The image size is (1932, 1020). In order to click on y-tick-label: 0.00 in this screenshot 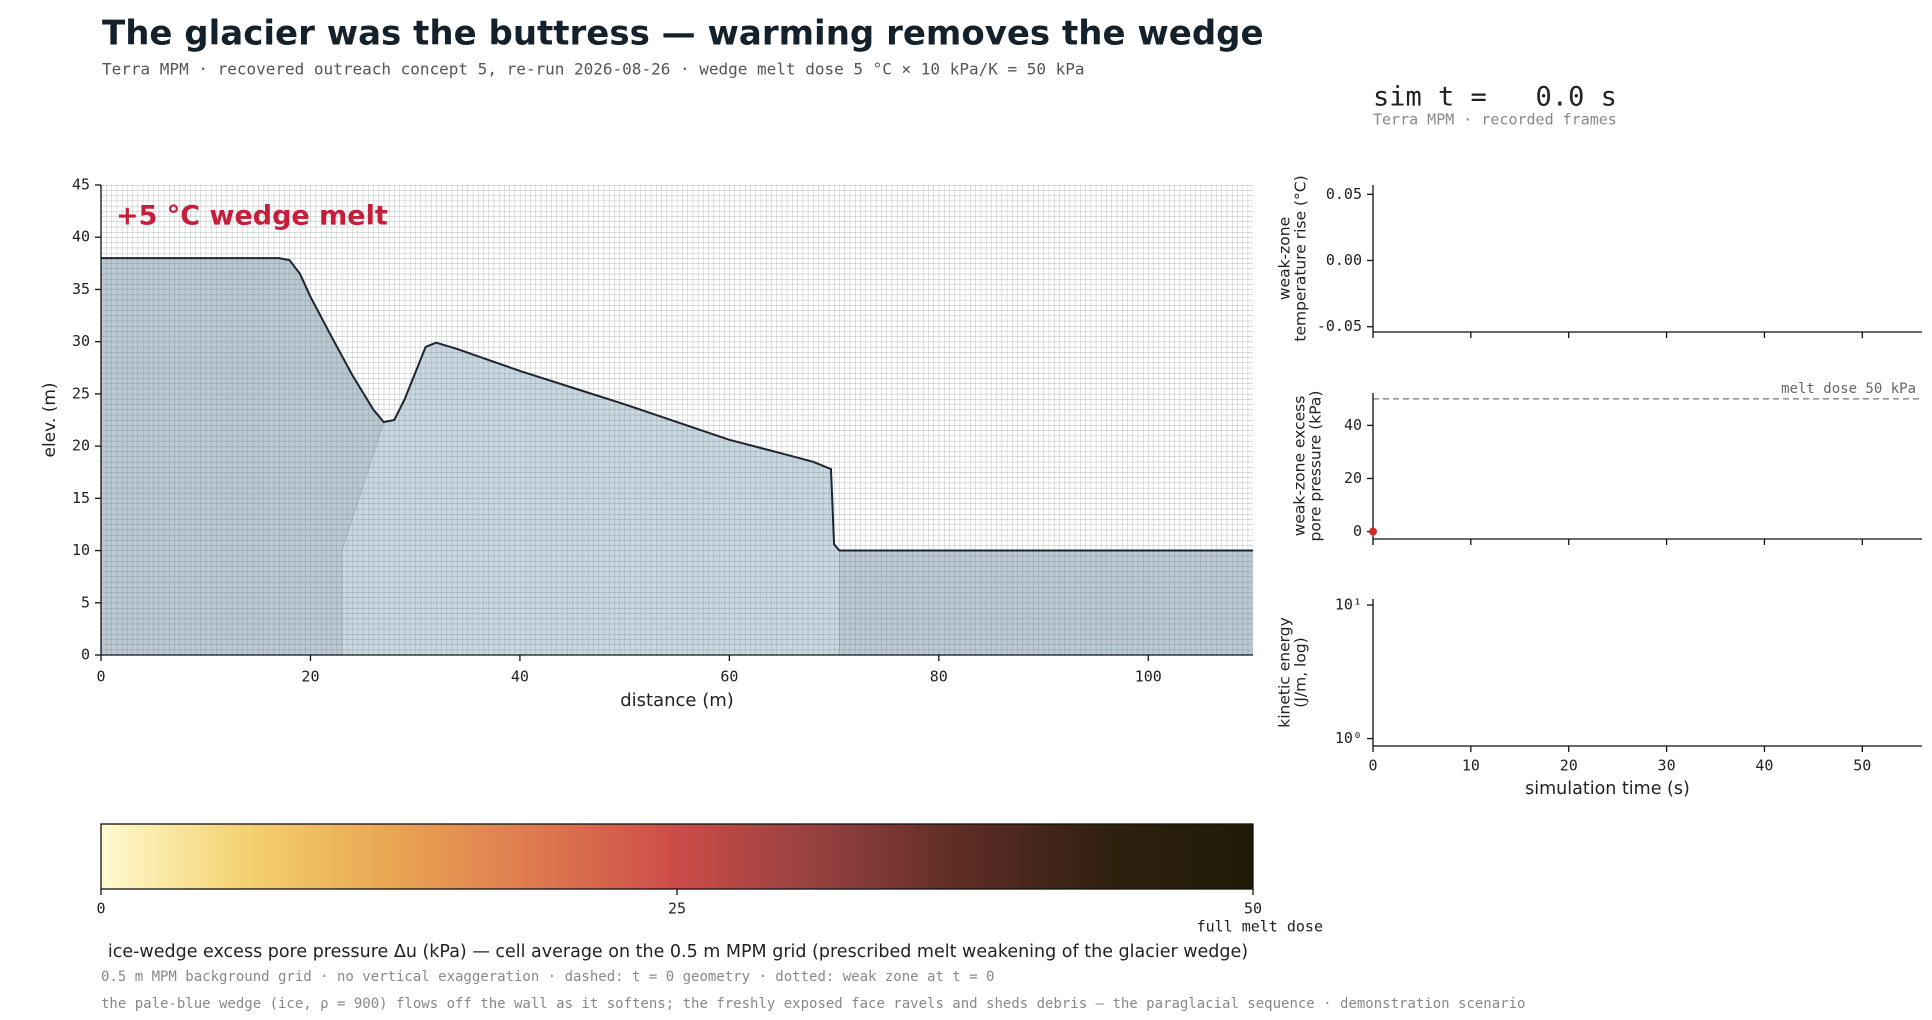, I will do `click(1344, 260)`.